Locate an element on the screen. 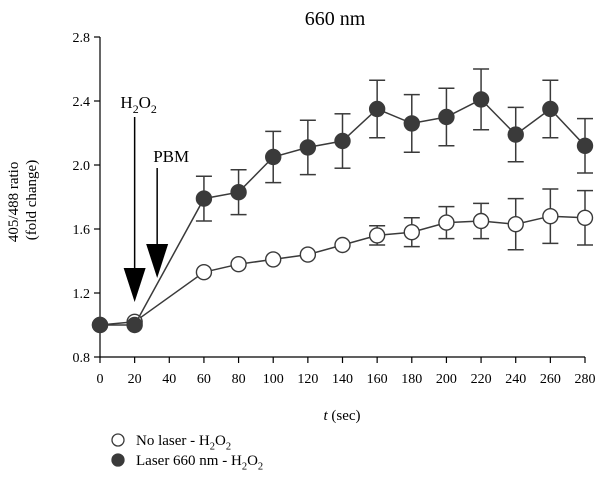 This screenshot has height=497, width=600. x-tick-label-40: 40 is located at coordinates (169, 379).